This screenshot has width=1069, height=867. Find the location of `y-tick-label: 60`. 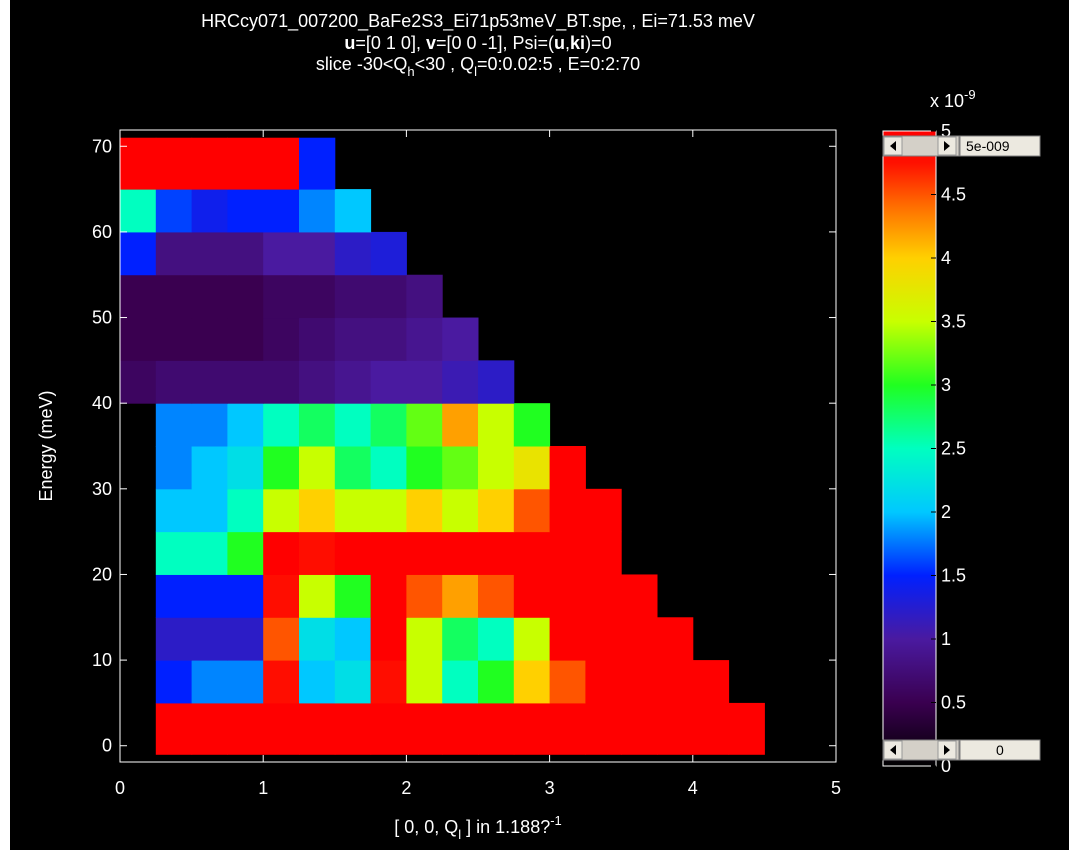

y-tick-label: 60 is located at coordinates (102, 232).